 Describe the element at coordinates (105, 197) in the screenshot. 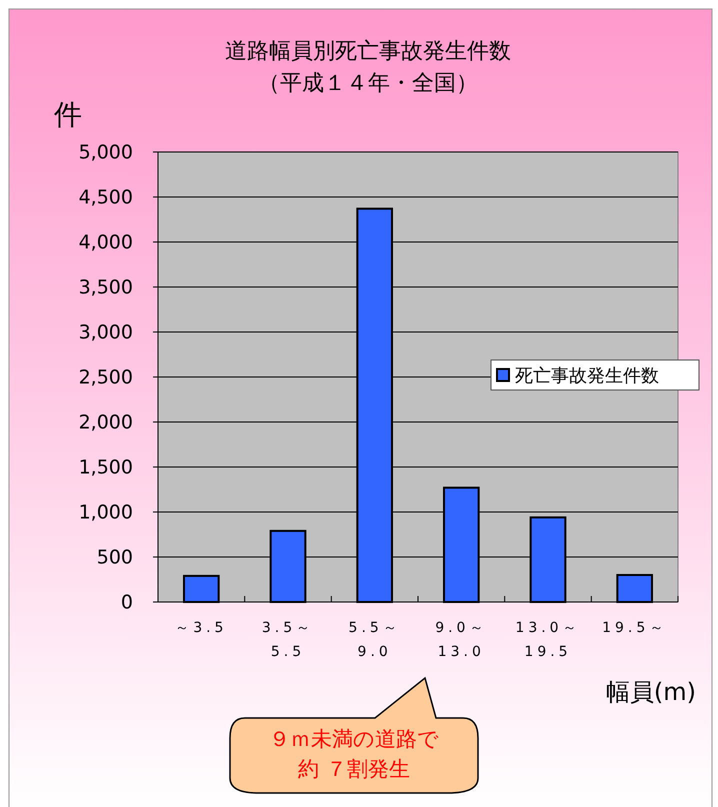

I see `y-tick-label: 4,500` at that location.